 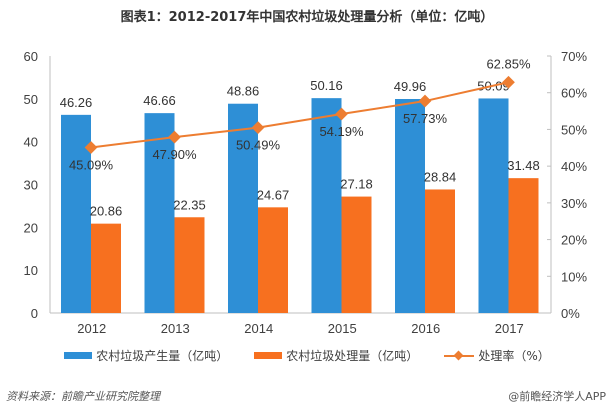 What do you see at coordinates (574, 166) in the screenshot?
I see `y-right-tick-label: 40%` at bounding box center [574, 166].